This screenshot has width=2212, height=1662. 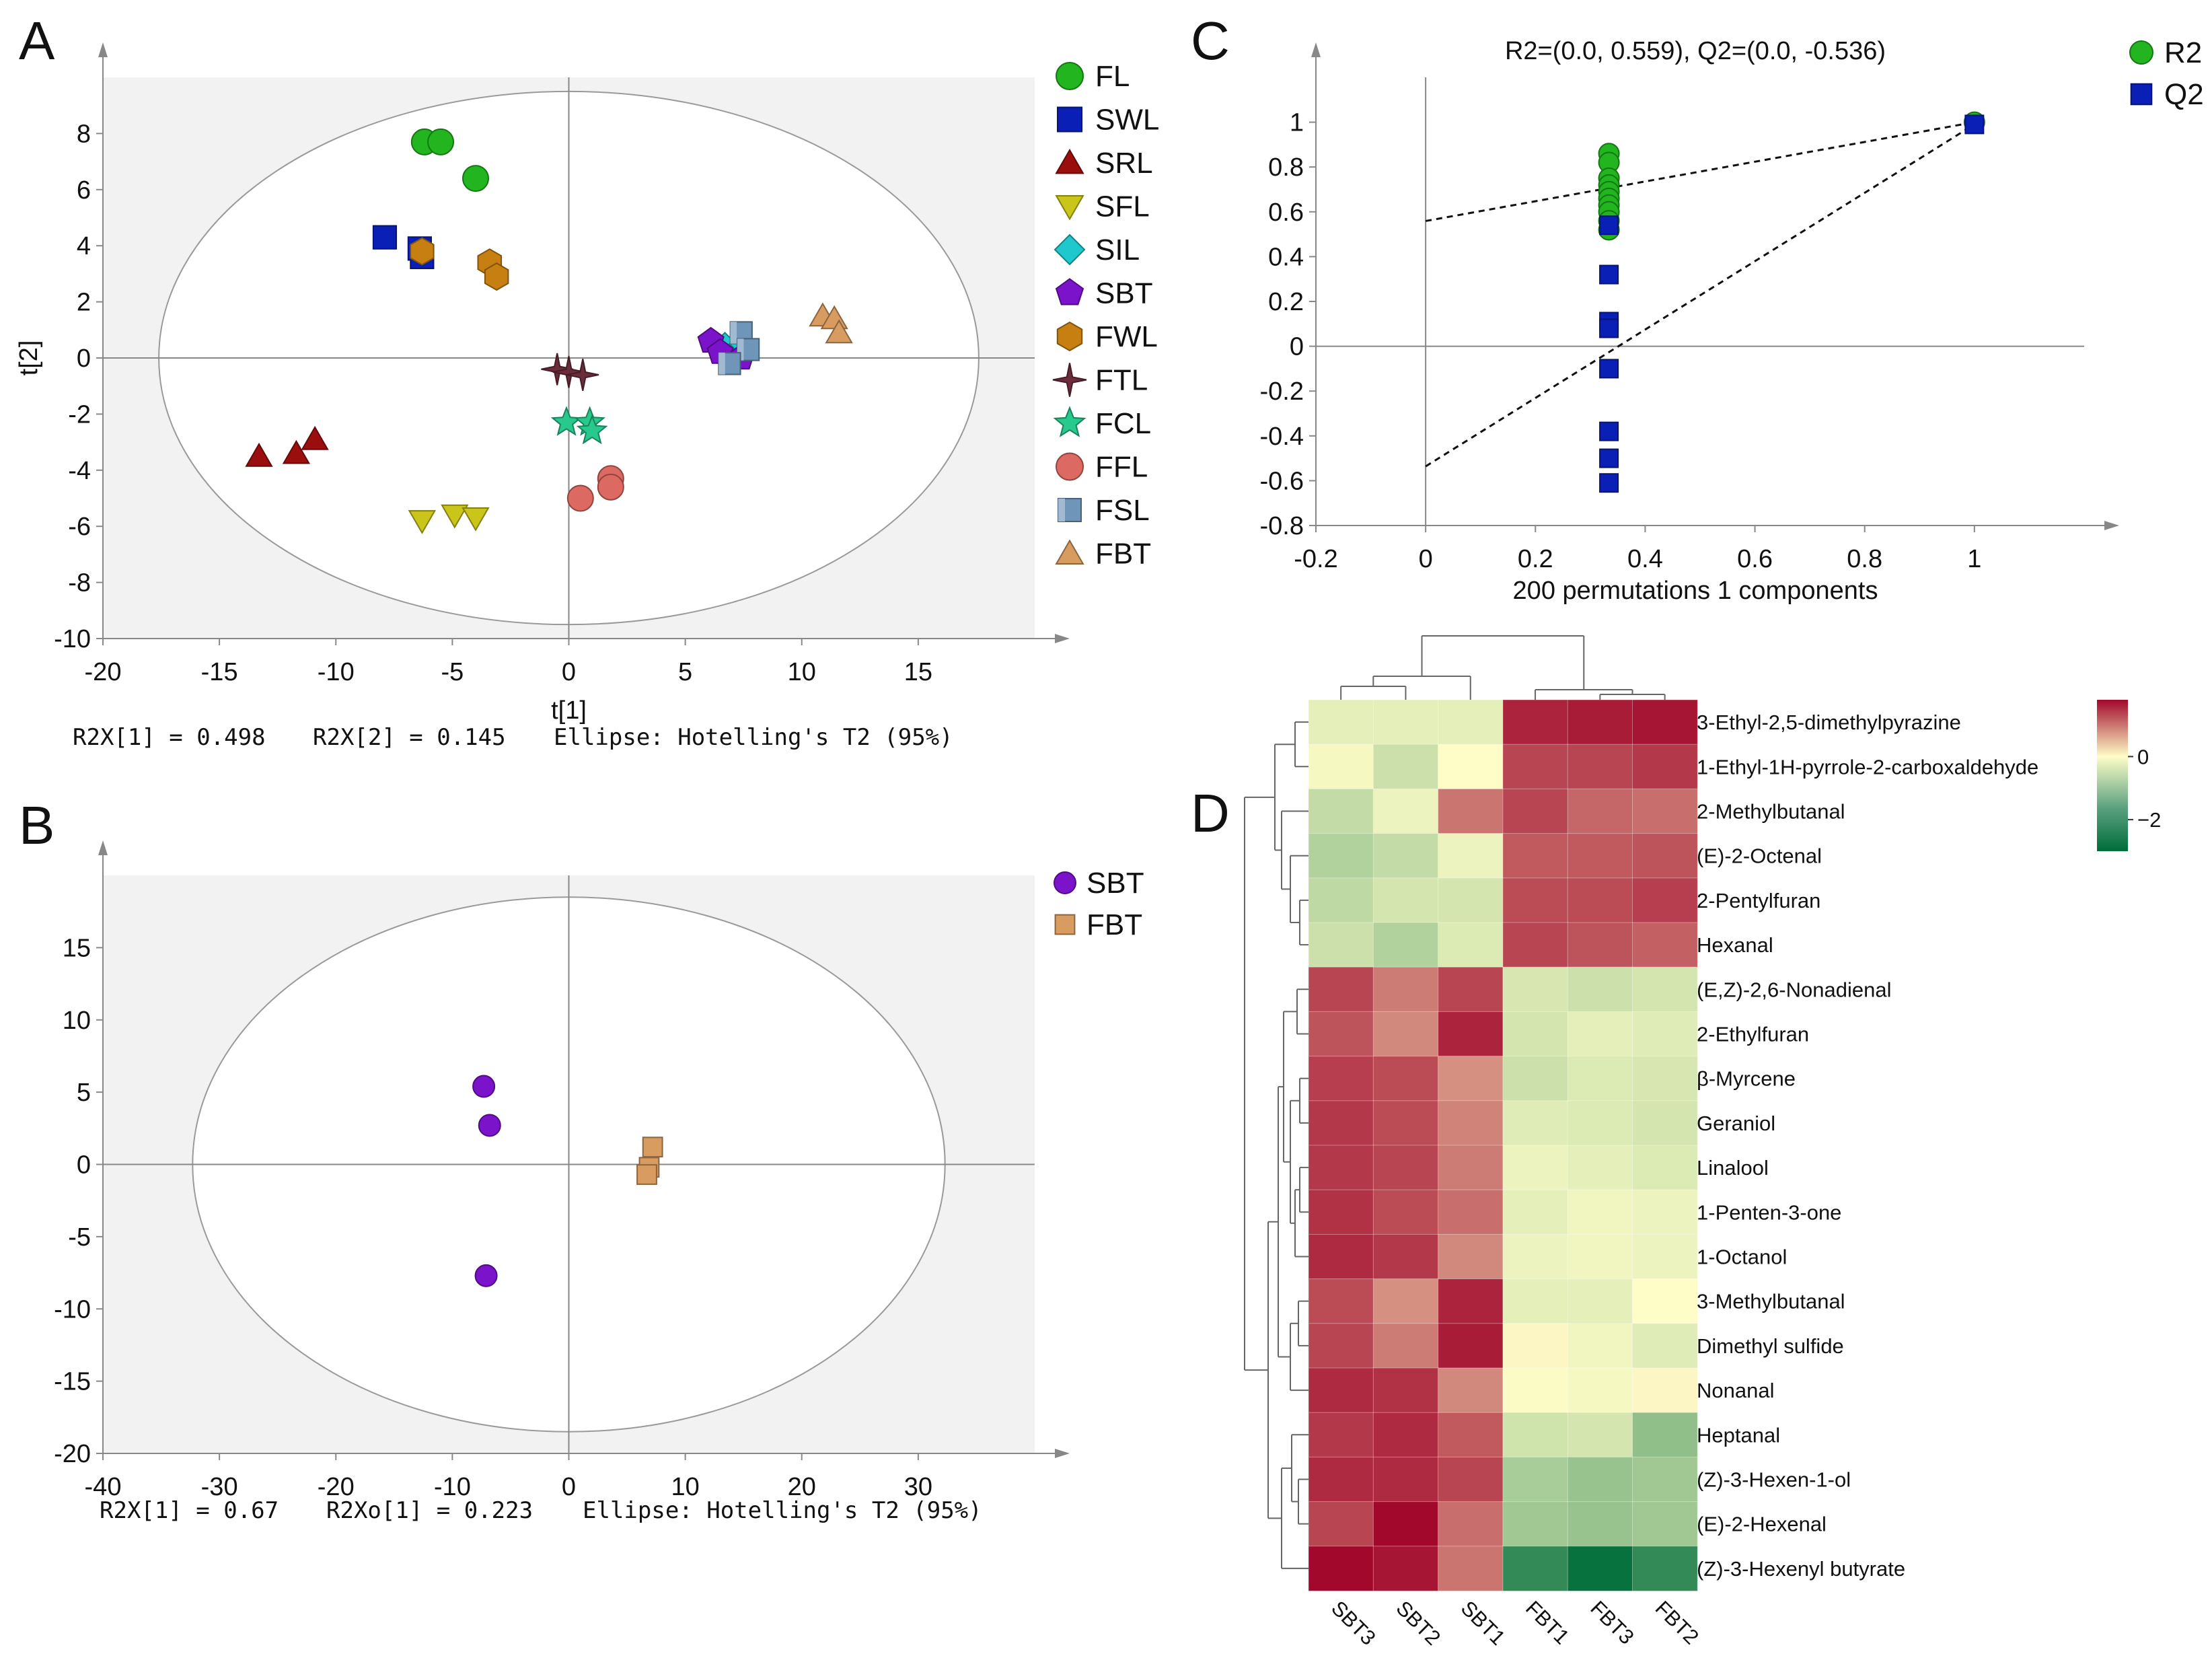 I want to click on x-tick-label: 15, so click(x=918, y=672).